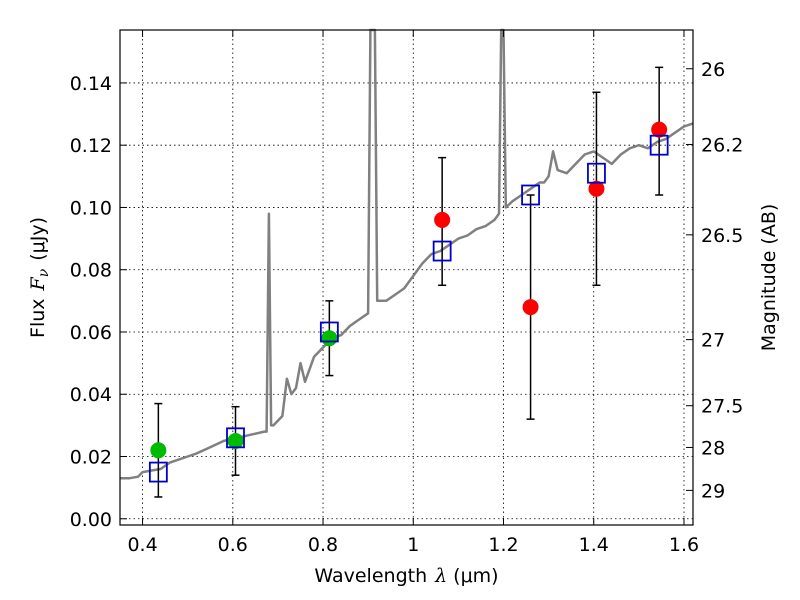  I want to click on y2-tick-label: 26.5, so click(722, 236).